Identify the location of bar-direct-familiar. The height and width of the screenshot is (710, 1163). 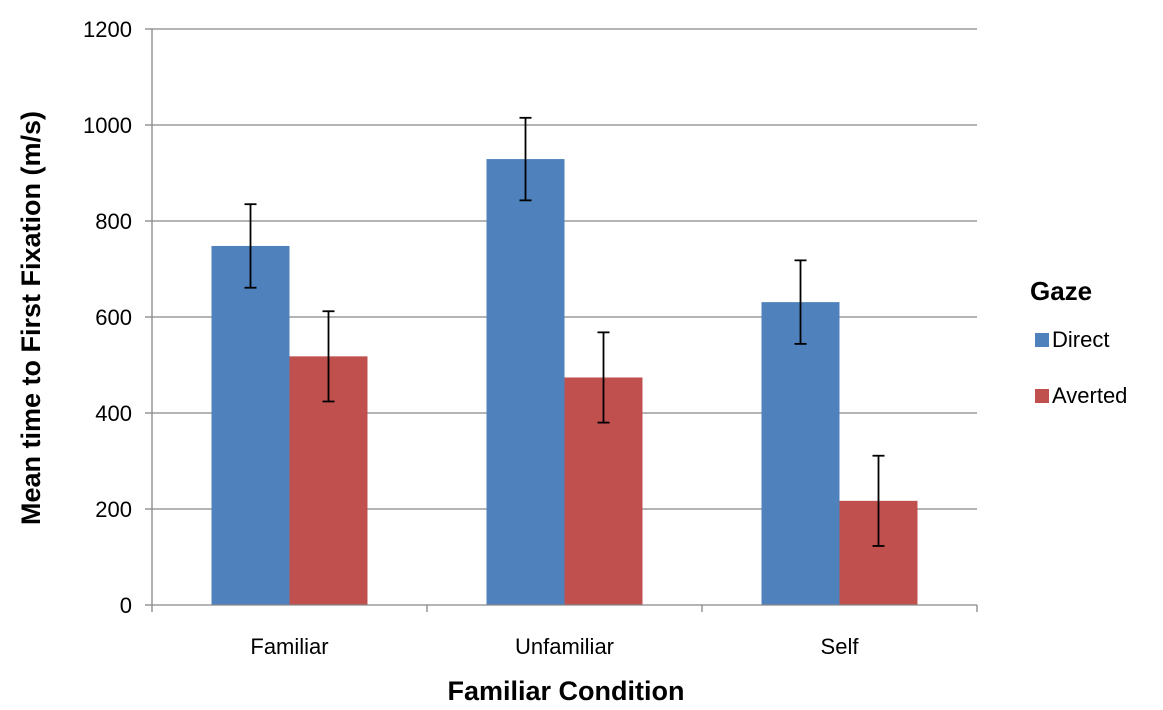
(250, 425).